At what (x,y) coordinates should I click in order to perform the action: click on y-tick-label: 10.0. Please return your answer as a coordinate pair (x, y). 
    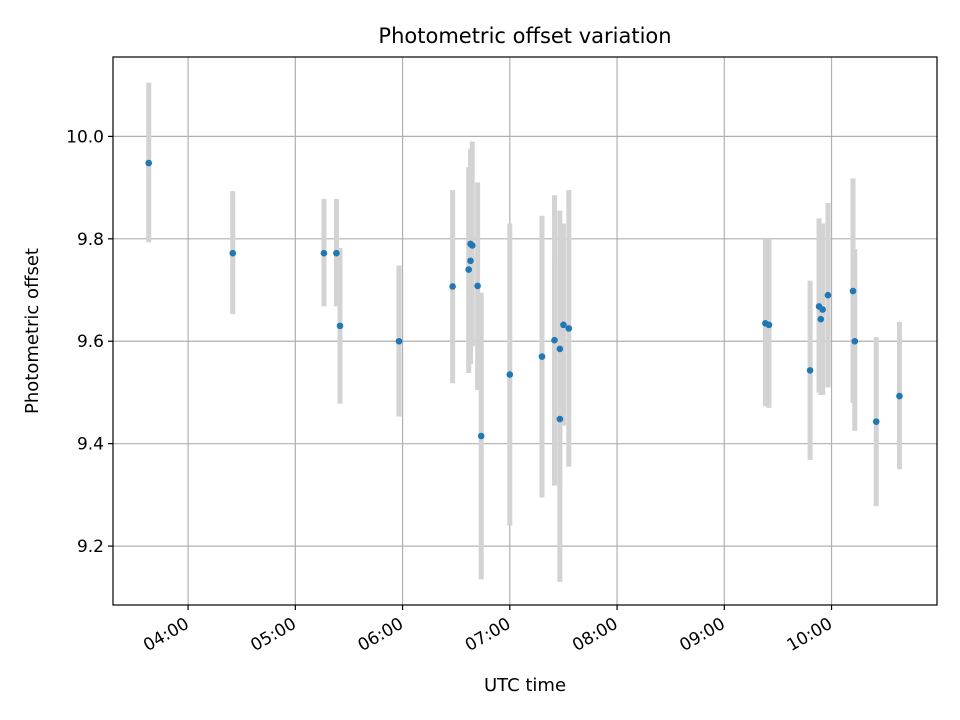
    Looking at the image, I should click on (85, 137).